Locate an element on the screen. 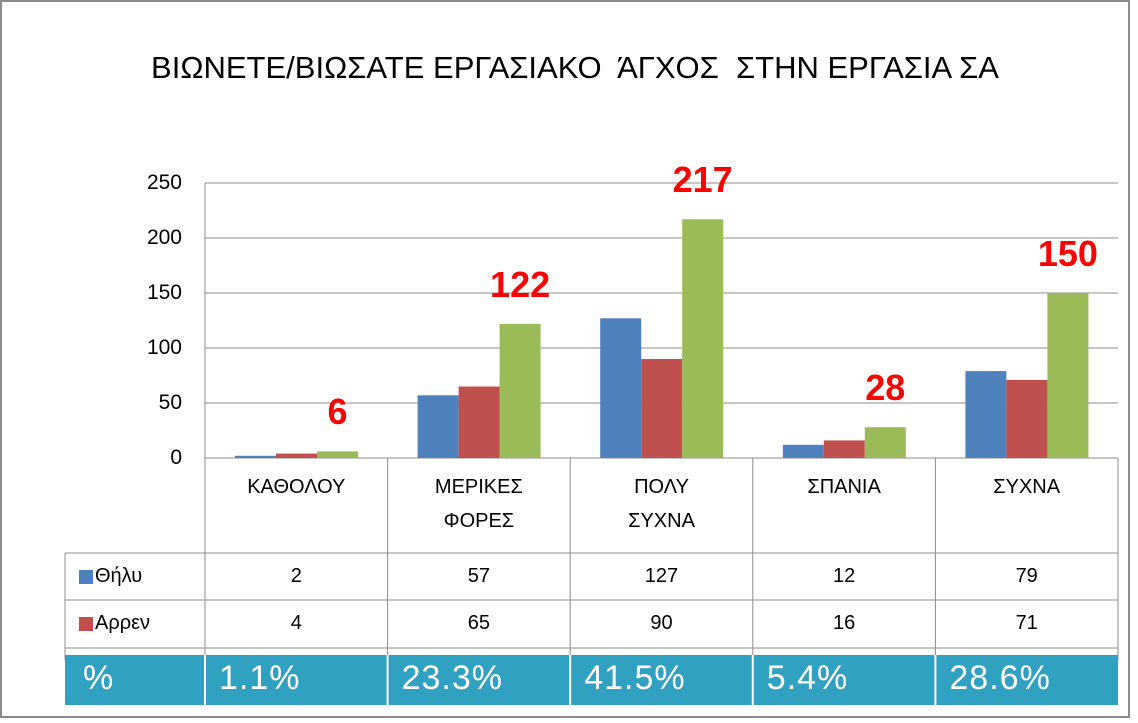  table-cell: 127 is located at coordinates (661, 576).